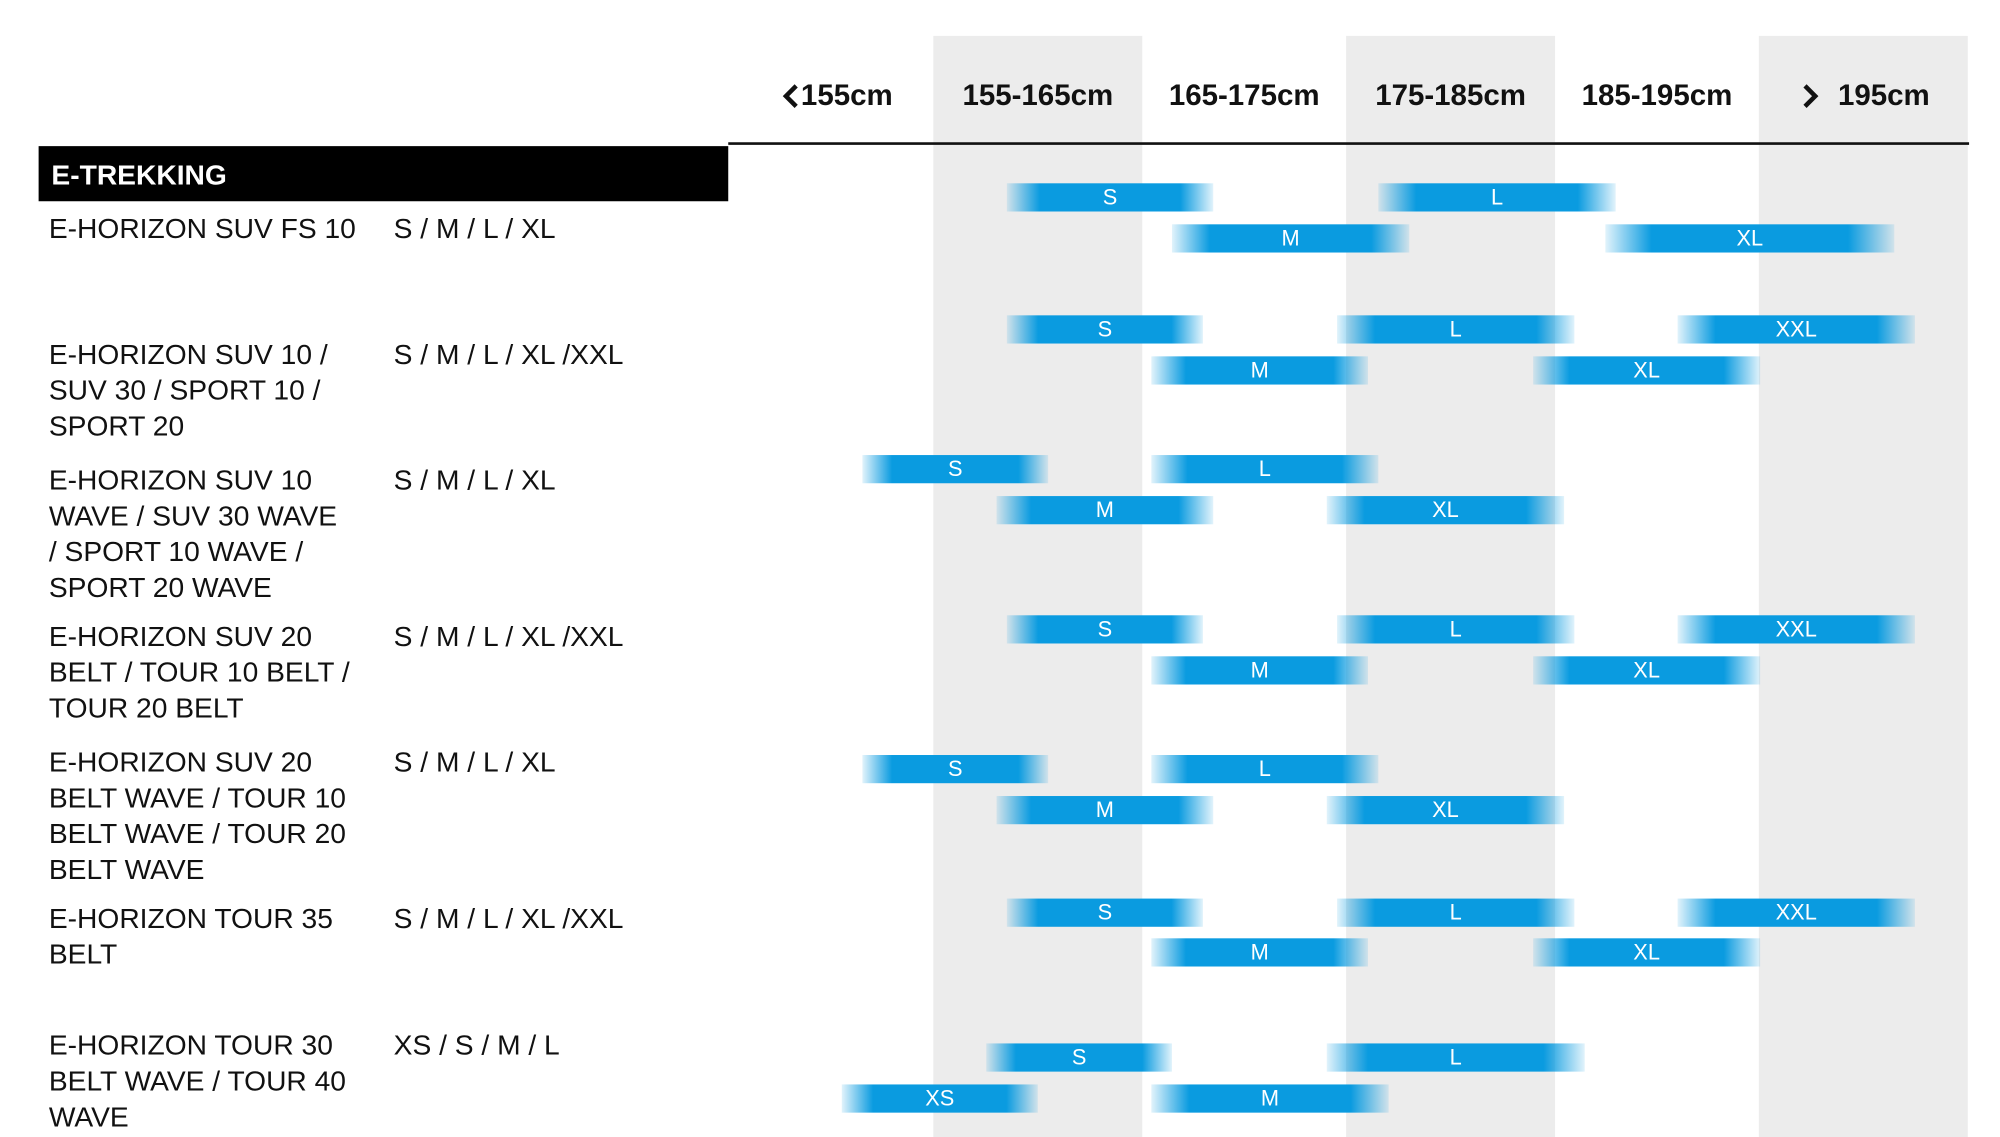 The width and height of the screenshot is (2000, 1137). What do you see at coordinates (1244, 95) in the screenshot?
I see `column-label: 165-175cm` at bounding box center [1244, 95].